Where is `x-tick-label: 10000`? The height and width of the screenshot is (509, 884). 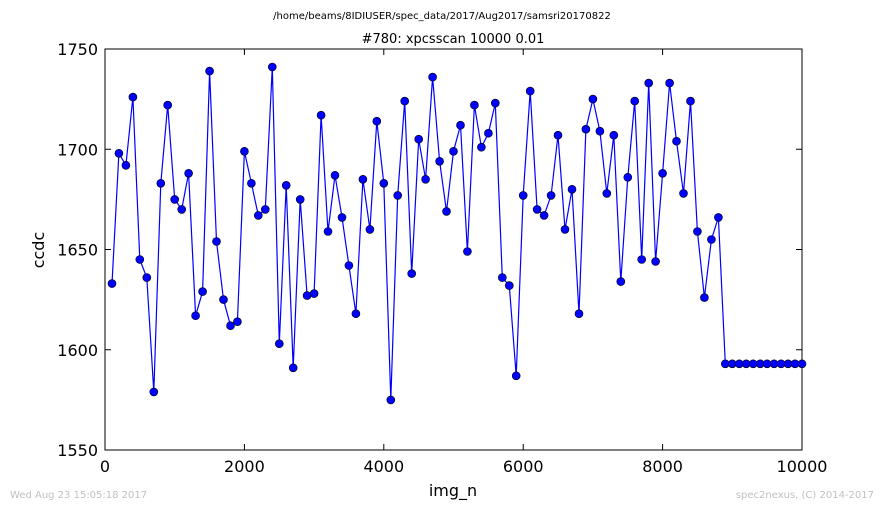
x-tick-label: 10000 is located at coordinates (802, 466).